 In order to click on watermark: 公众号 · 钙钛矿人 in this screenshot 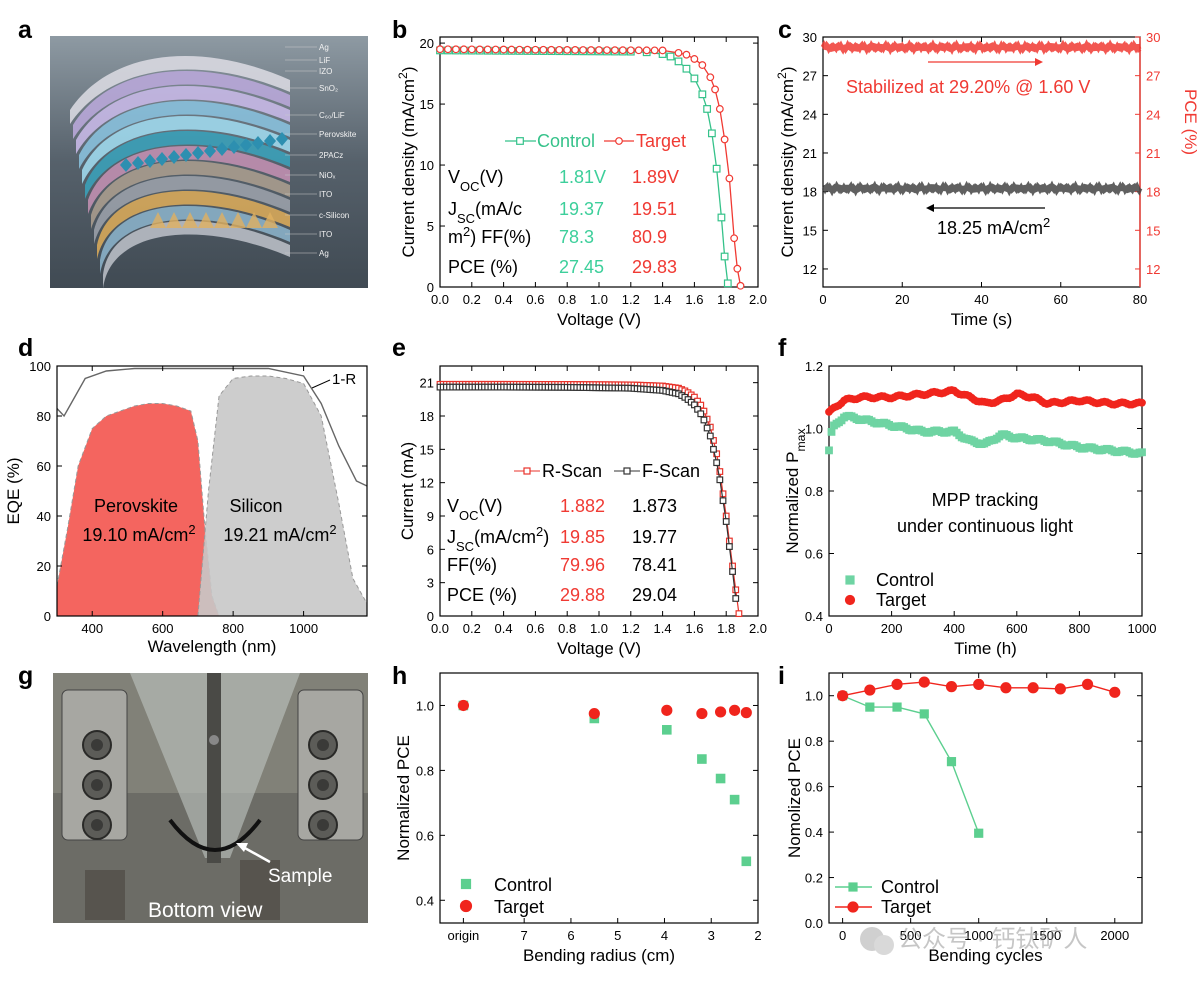, I will do `click(973, 940)`.